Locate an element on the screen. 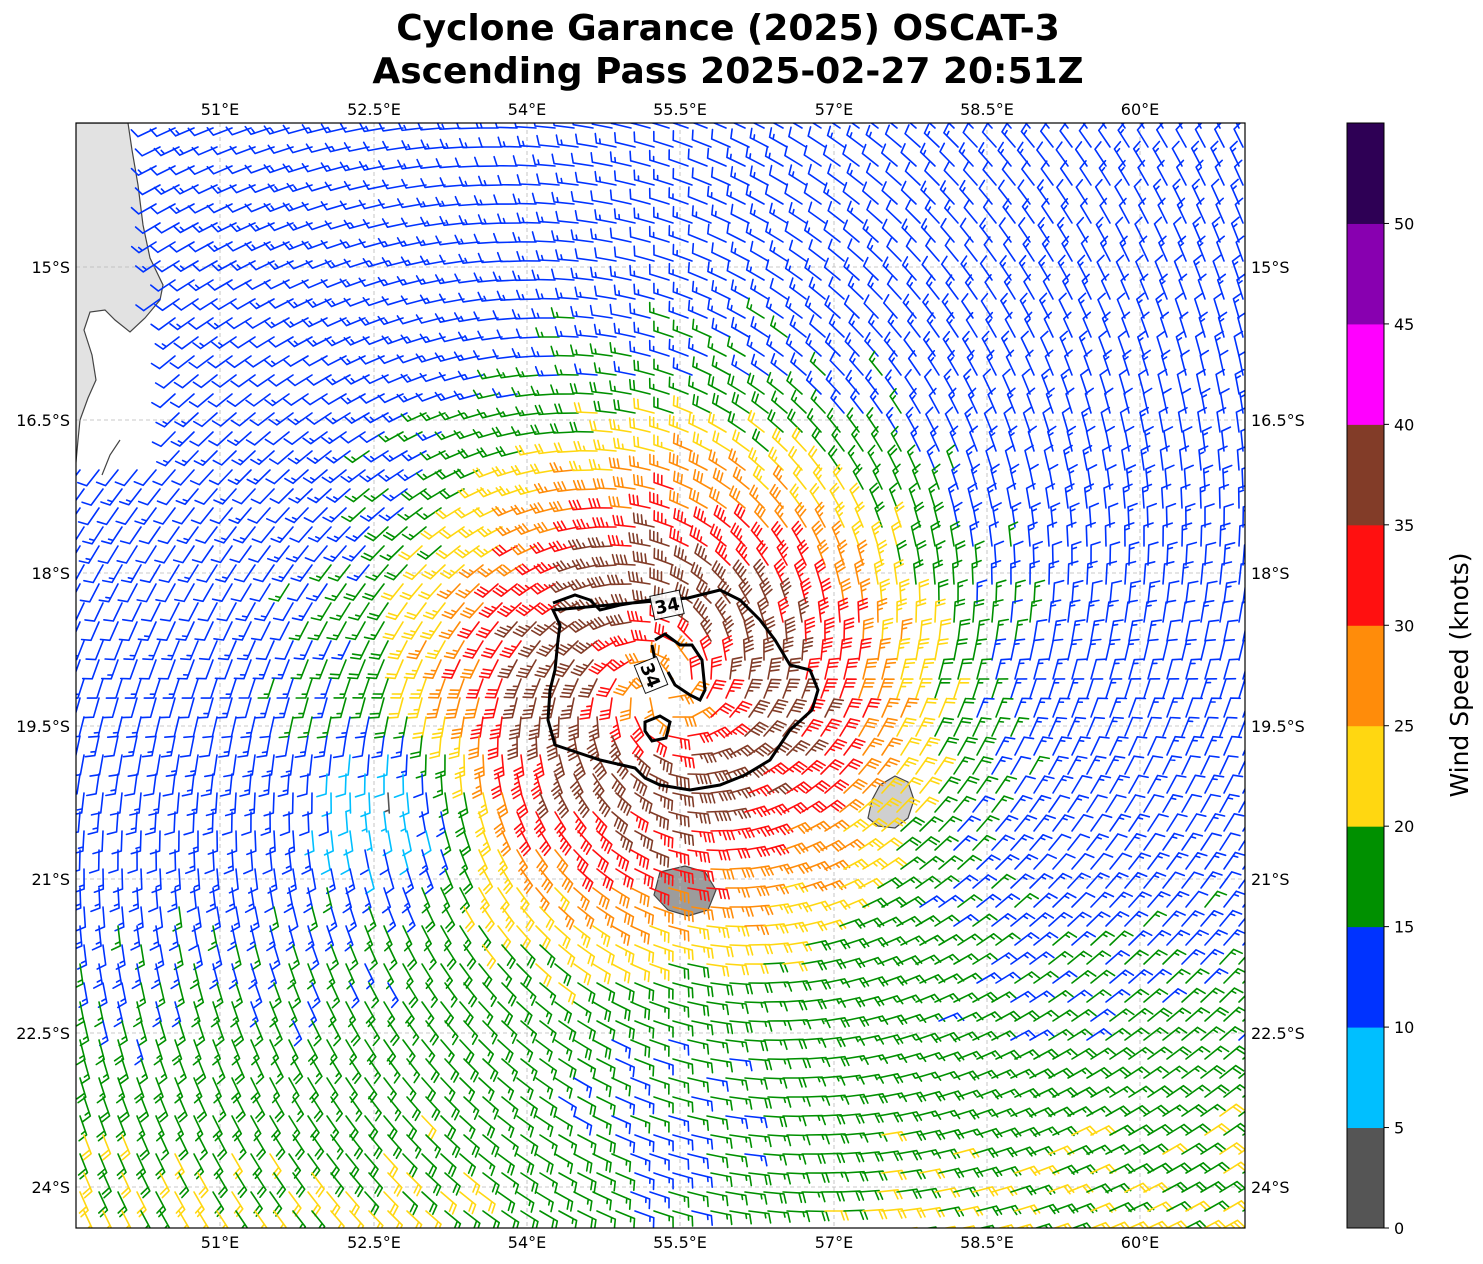 The height and width of the screenshot is (1264, 1483). colorbar-tick-label: 10 is located at coordinates (1404, 1027).